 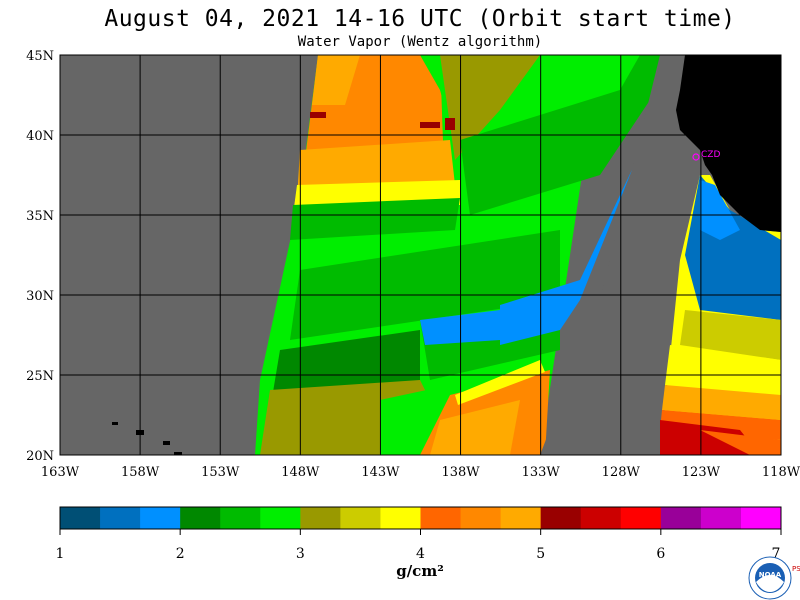 What do you see at coordinates (40, 296) in the screenshot?
I see `latitude-label: 30N` at bounding box center [40, 296].